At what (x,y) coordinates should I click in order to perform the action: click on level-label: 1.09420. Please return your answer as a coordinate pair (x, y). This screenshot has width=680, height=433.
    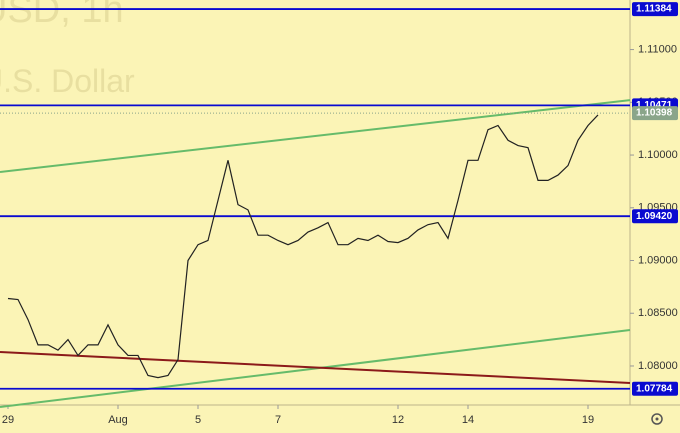
    Looking at the image, I should click on (654, 216).